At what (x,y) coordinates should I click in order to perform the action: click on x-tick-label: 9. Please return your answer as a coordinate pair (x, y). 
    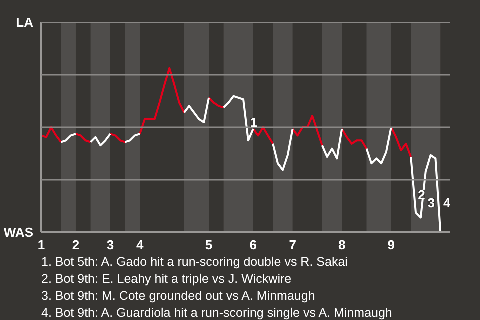
    Looking at the image, I should click on (391, 245).